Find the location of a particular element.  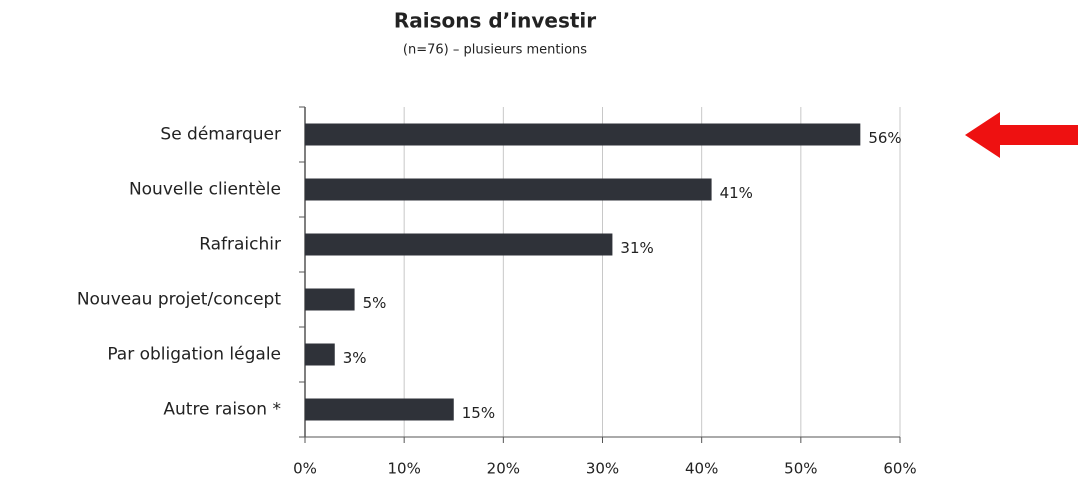

value-label: 56% is located at coordinates (884, 138).